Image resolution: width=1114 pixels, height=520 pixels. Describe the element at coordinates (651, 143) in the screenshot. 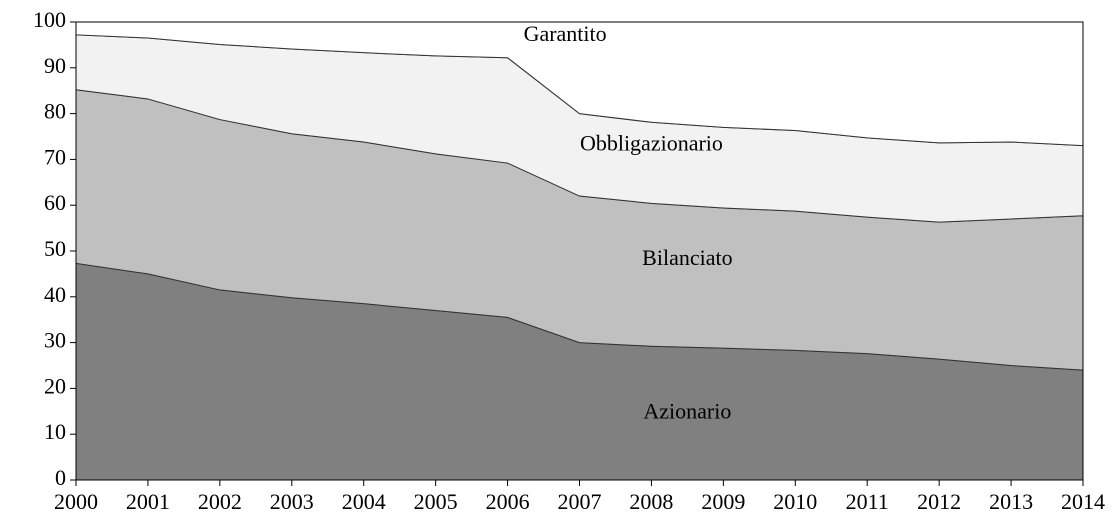

I see `series-label: Obbligazionario` at that location.